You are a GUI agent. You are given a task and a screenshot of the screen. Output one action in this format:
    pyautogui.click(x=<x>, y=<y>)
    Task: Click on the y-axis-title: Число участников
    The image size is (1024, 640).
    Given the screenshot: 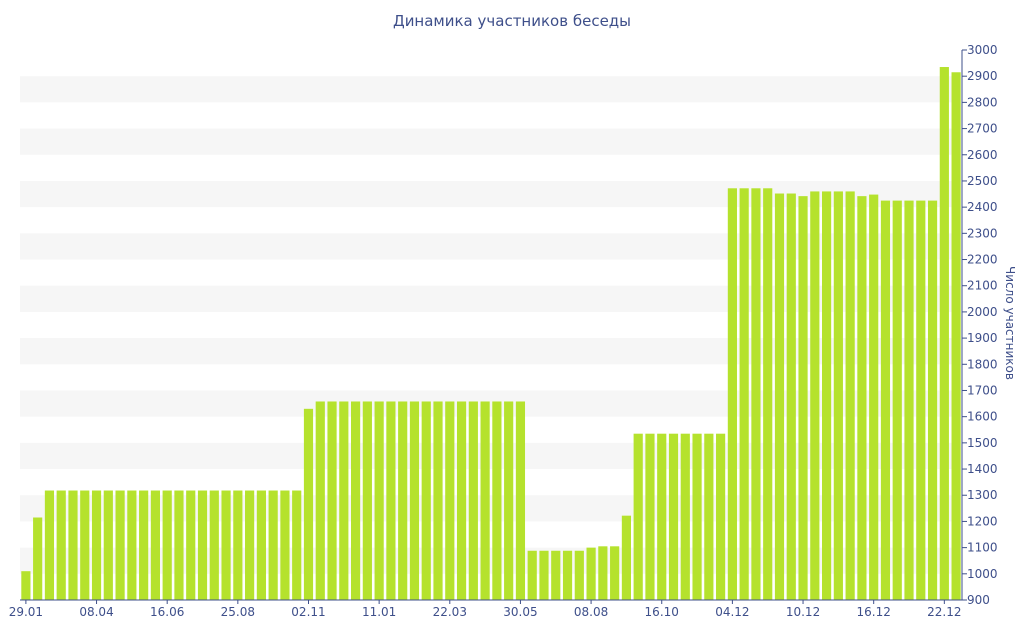 What is the action you would take?
    pyautogui.click(x=1010, y=323)
    